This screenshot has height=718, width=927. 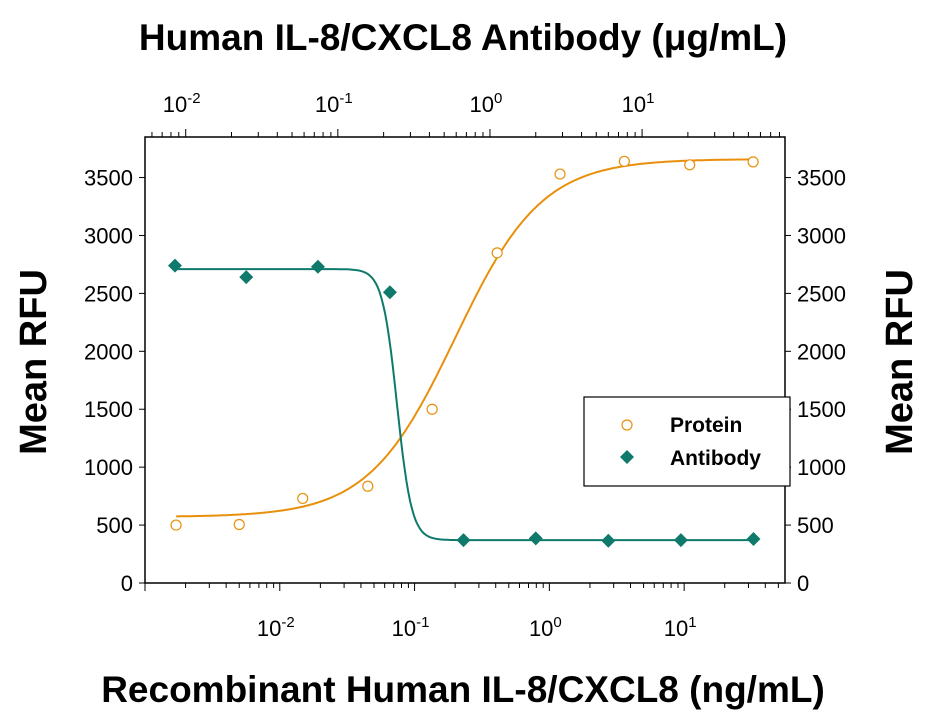 I want to click on legend: Protein Antibody, so click(x=687, y=441).